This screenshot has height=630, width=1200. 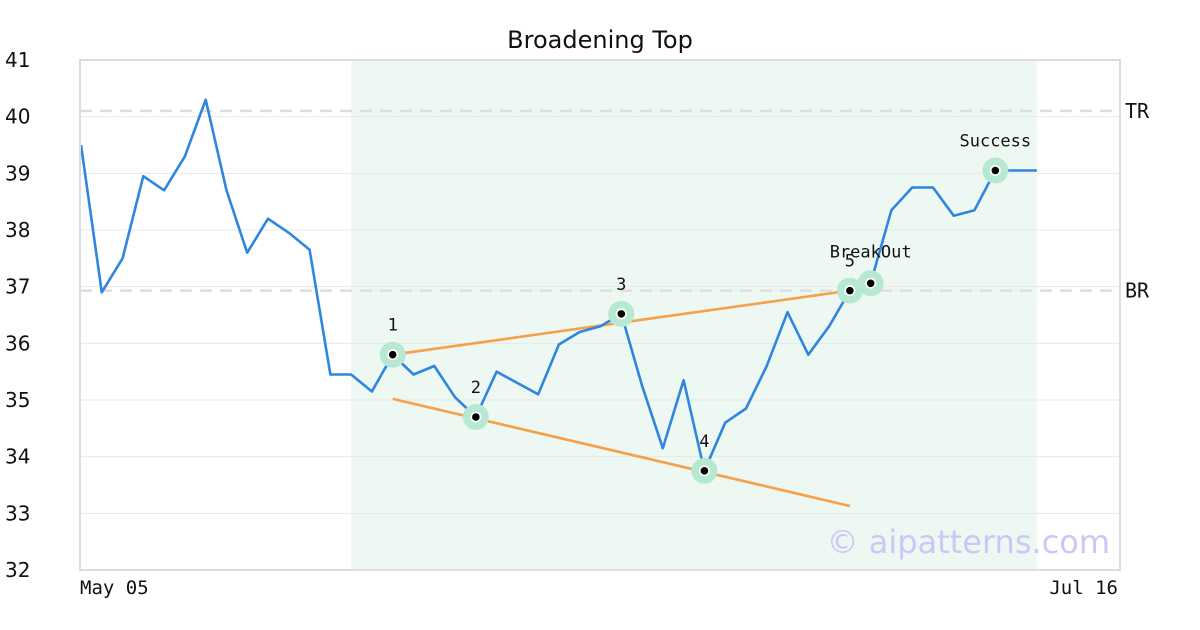 I want to click on marker-label: 2, so click(x=476, y=388).